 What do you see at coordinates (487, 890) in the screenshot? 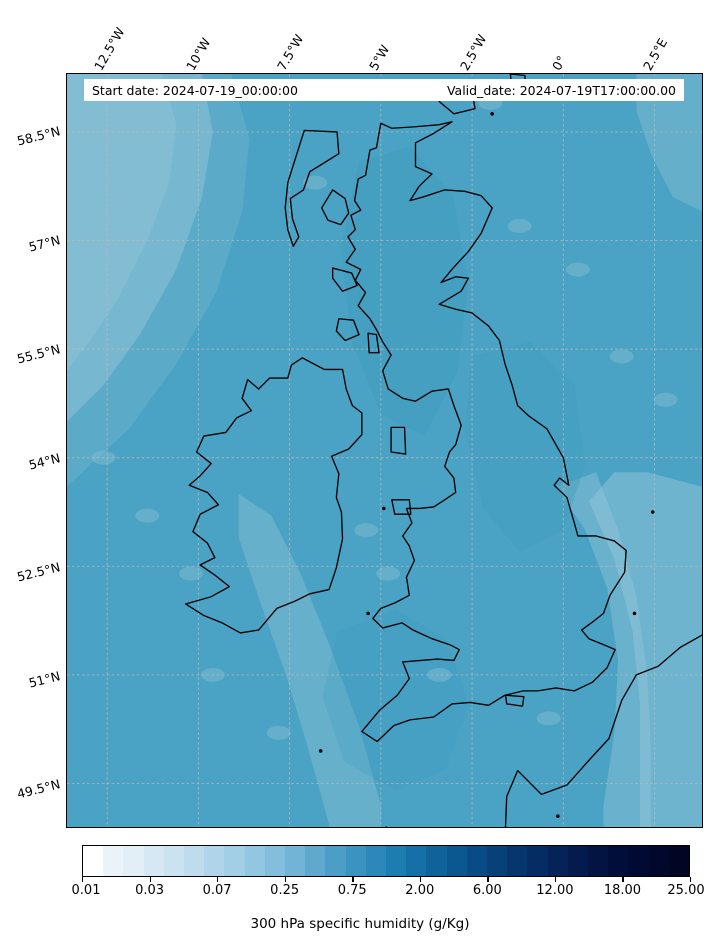
I see `colorbar-tick-label: 6.00` at bounding box center [487, 890].